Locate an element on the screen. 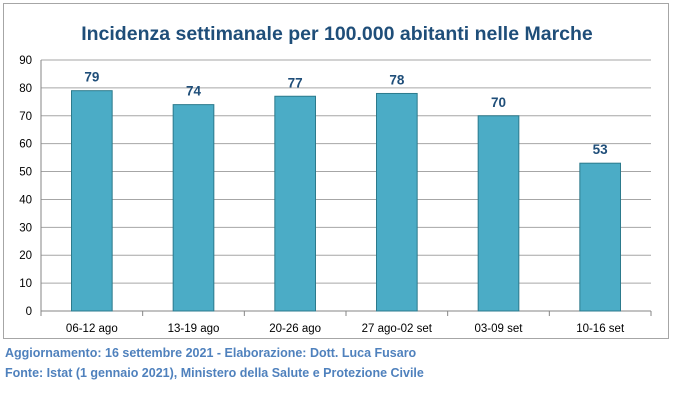 The image size is (675, 400). data-label: 74 is located at coordinates (194, 91).